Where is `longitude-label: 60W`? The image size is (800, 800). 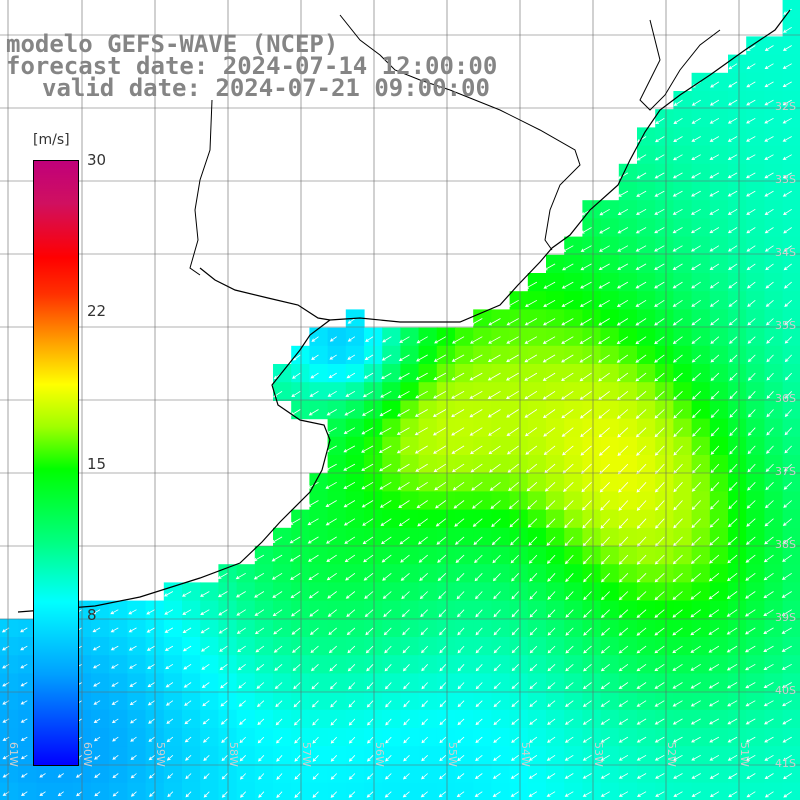
longitude-label: 60W is located at coordinates (87, 754).